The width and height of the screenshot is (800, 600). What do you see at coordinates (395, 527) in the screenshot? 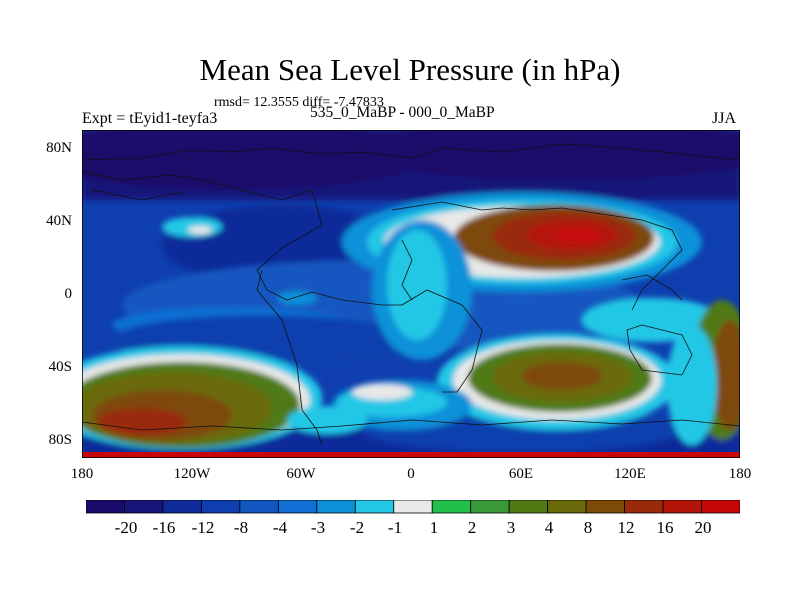
I see `colorbar-label: -1` at bounding box center [395, 527].